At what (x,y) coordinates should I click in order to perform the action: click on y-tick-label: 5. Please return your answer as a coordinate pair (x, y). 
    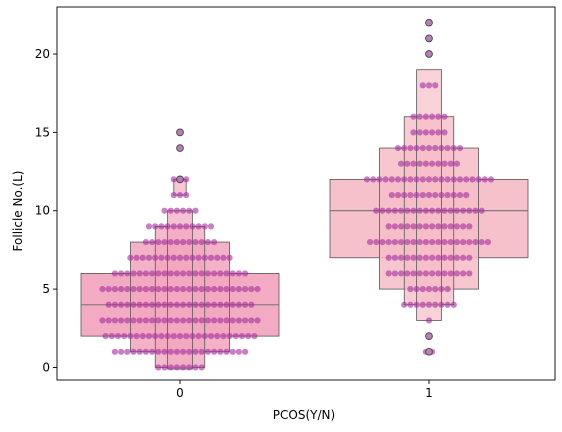
    Looking at the image, I should click on (46, 289).